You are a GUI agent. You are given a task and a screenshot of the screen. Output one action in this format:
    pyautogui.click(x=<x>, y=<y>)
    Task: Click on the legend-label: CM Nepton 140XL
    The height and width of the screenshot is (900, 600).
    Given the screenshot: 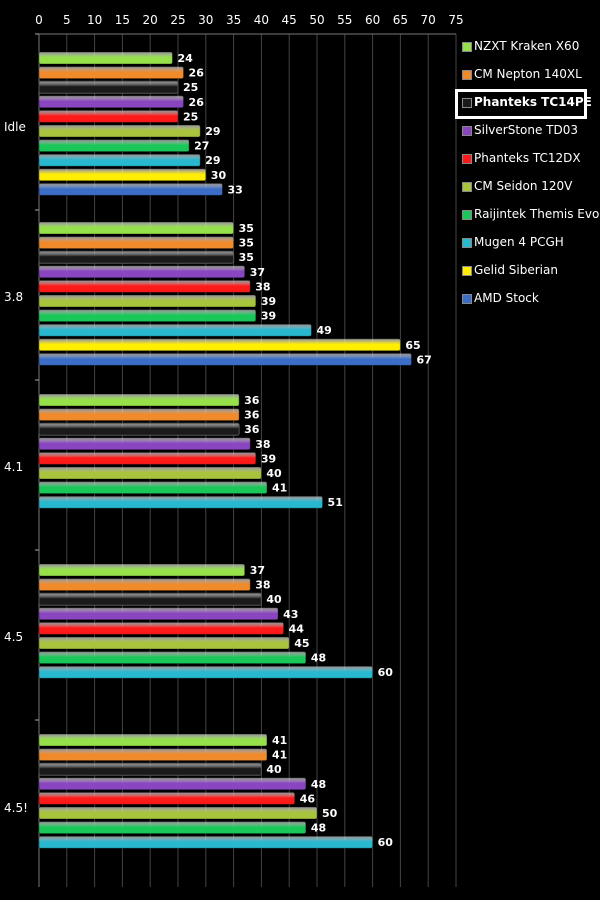 What is the action you would take?
    pyautogui.click(x=528, y=74)
    